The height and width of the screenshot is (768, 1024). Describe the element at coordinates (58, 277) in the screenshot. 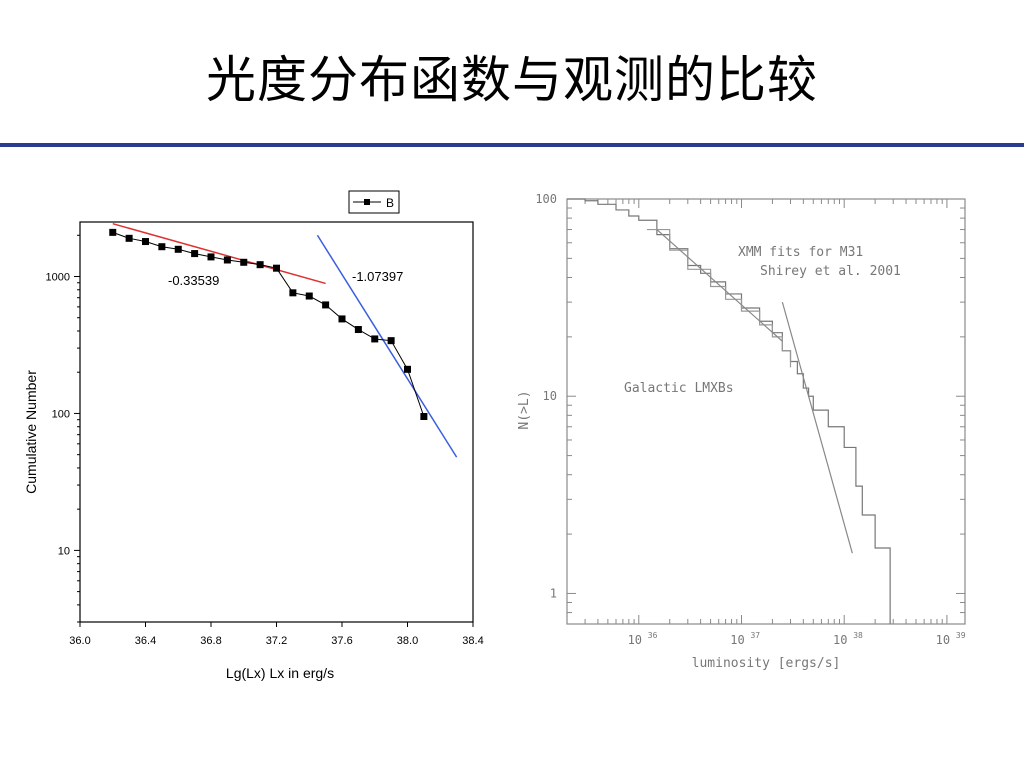

I see `left-y-tick-label: 1000` at that location.